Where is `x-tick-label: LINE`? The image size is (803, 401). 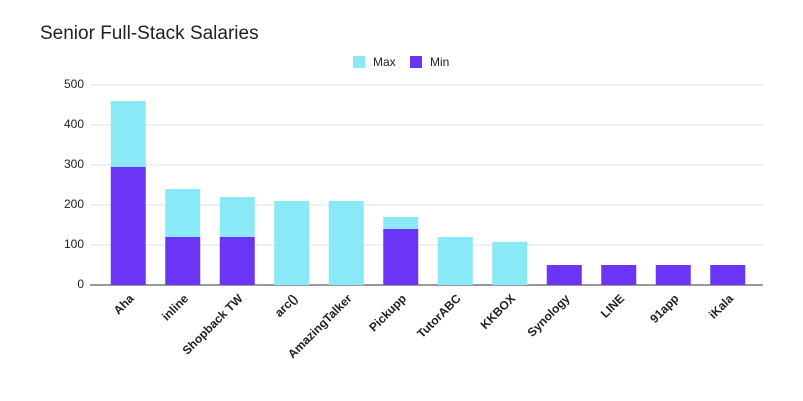 x-tick-label: LINE is located at coordinates (612, 305).